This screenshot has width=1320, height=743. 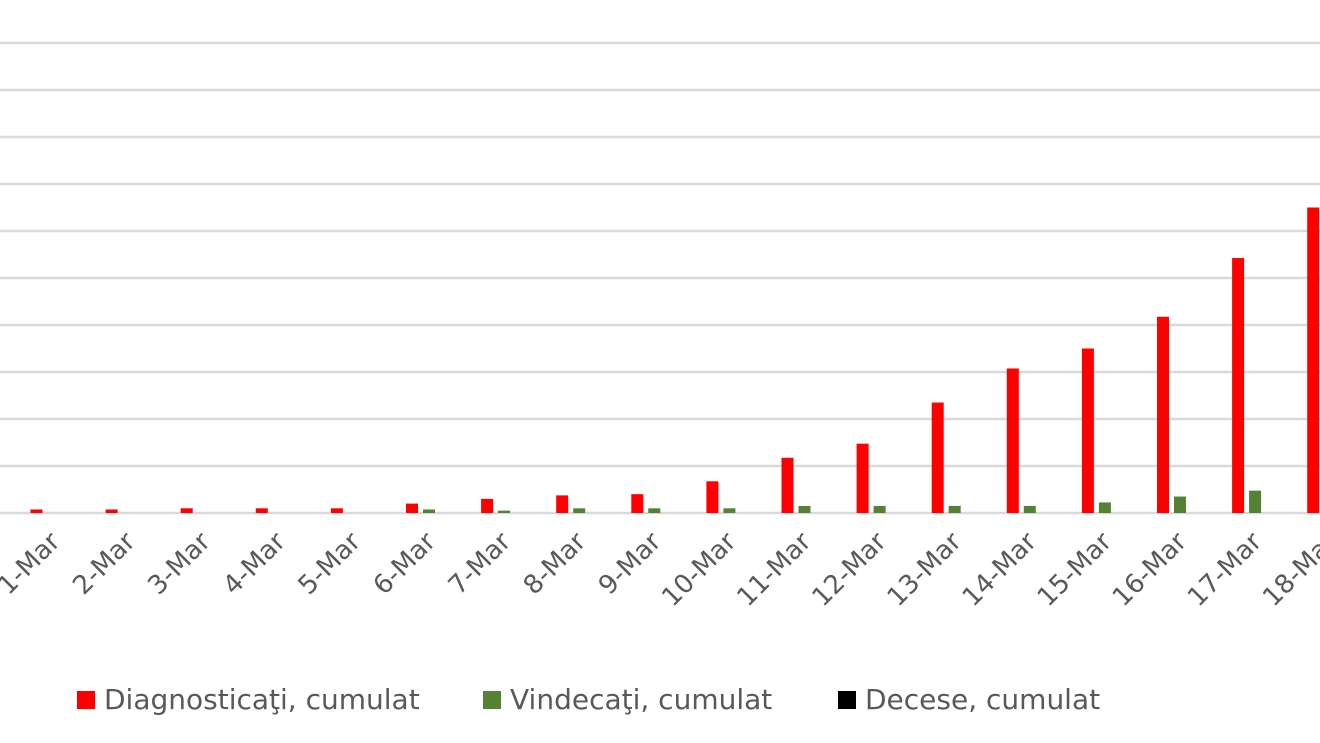 What do you see at coordinates (1075, 570) in the screenshot?
I see `x-tick-label: 15-Mar` at bounding box center [1075, 570].